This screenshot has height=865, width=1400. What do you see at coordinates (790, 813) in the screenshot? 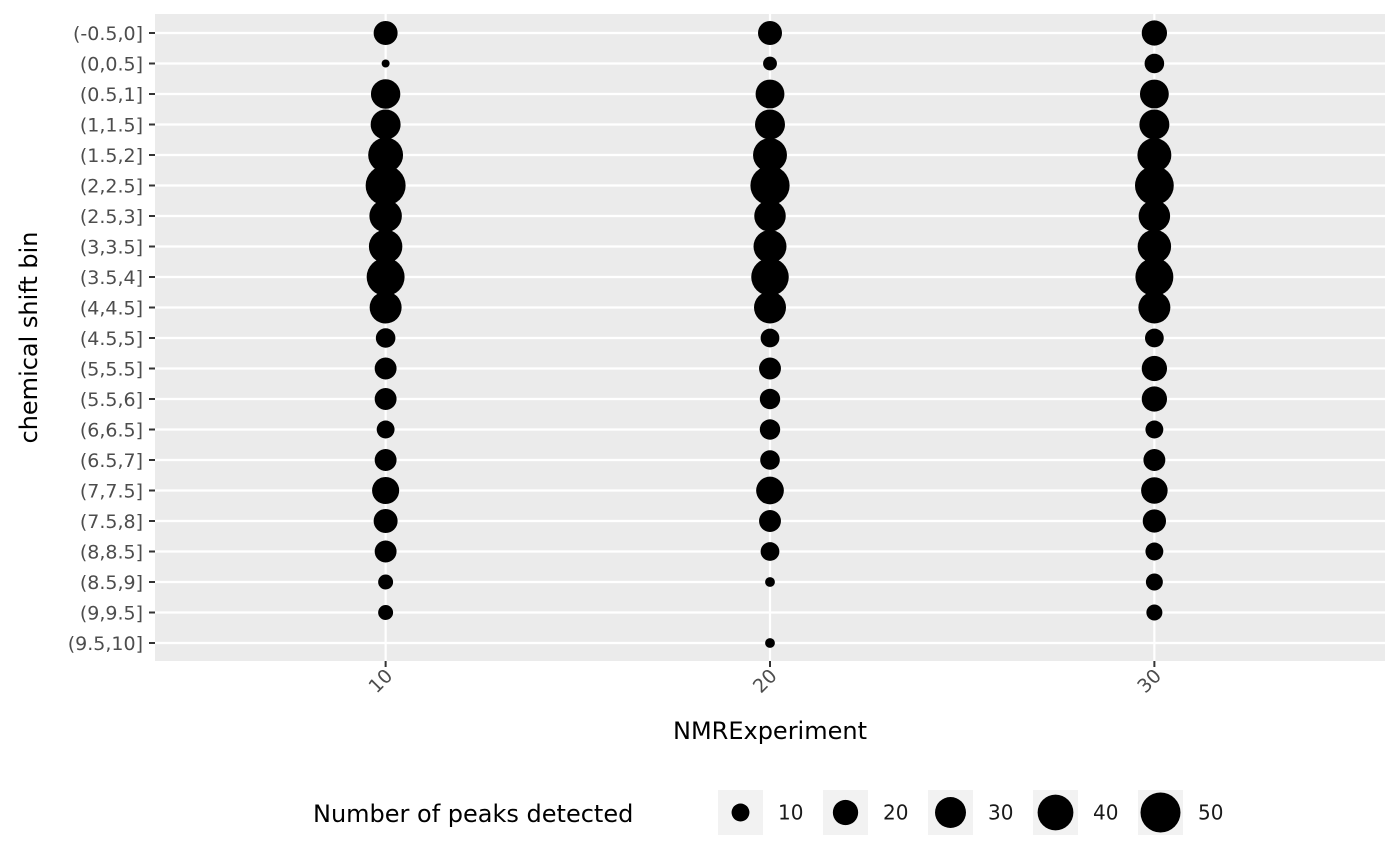
I see `legend-label: 10` at bounding box center [790, 813].